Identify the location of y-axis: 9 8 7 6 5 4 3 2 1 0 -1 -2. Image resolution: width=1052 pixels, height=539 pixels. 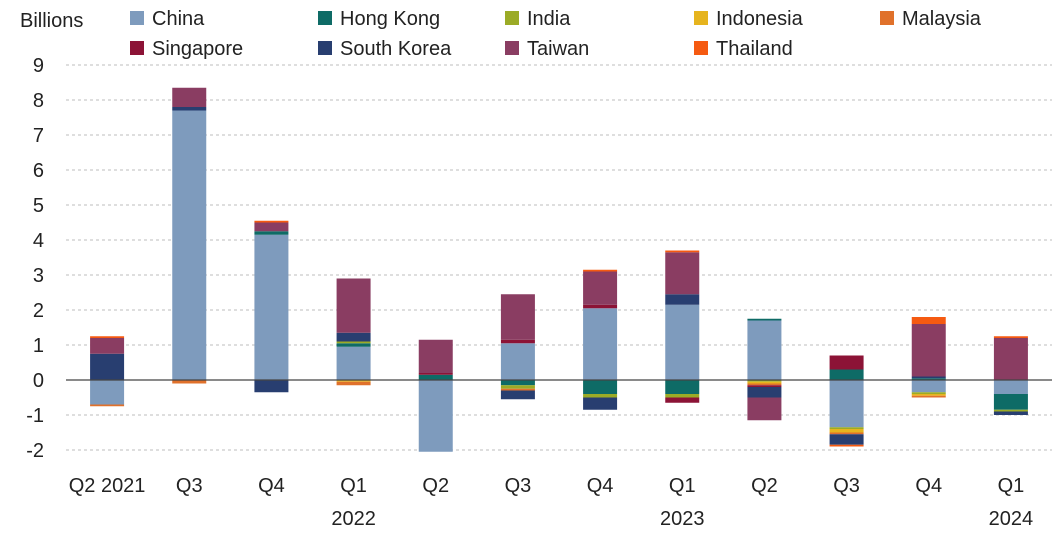
(35, 258).